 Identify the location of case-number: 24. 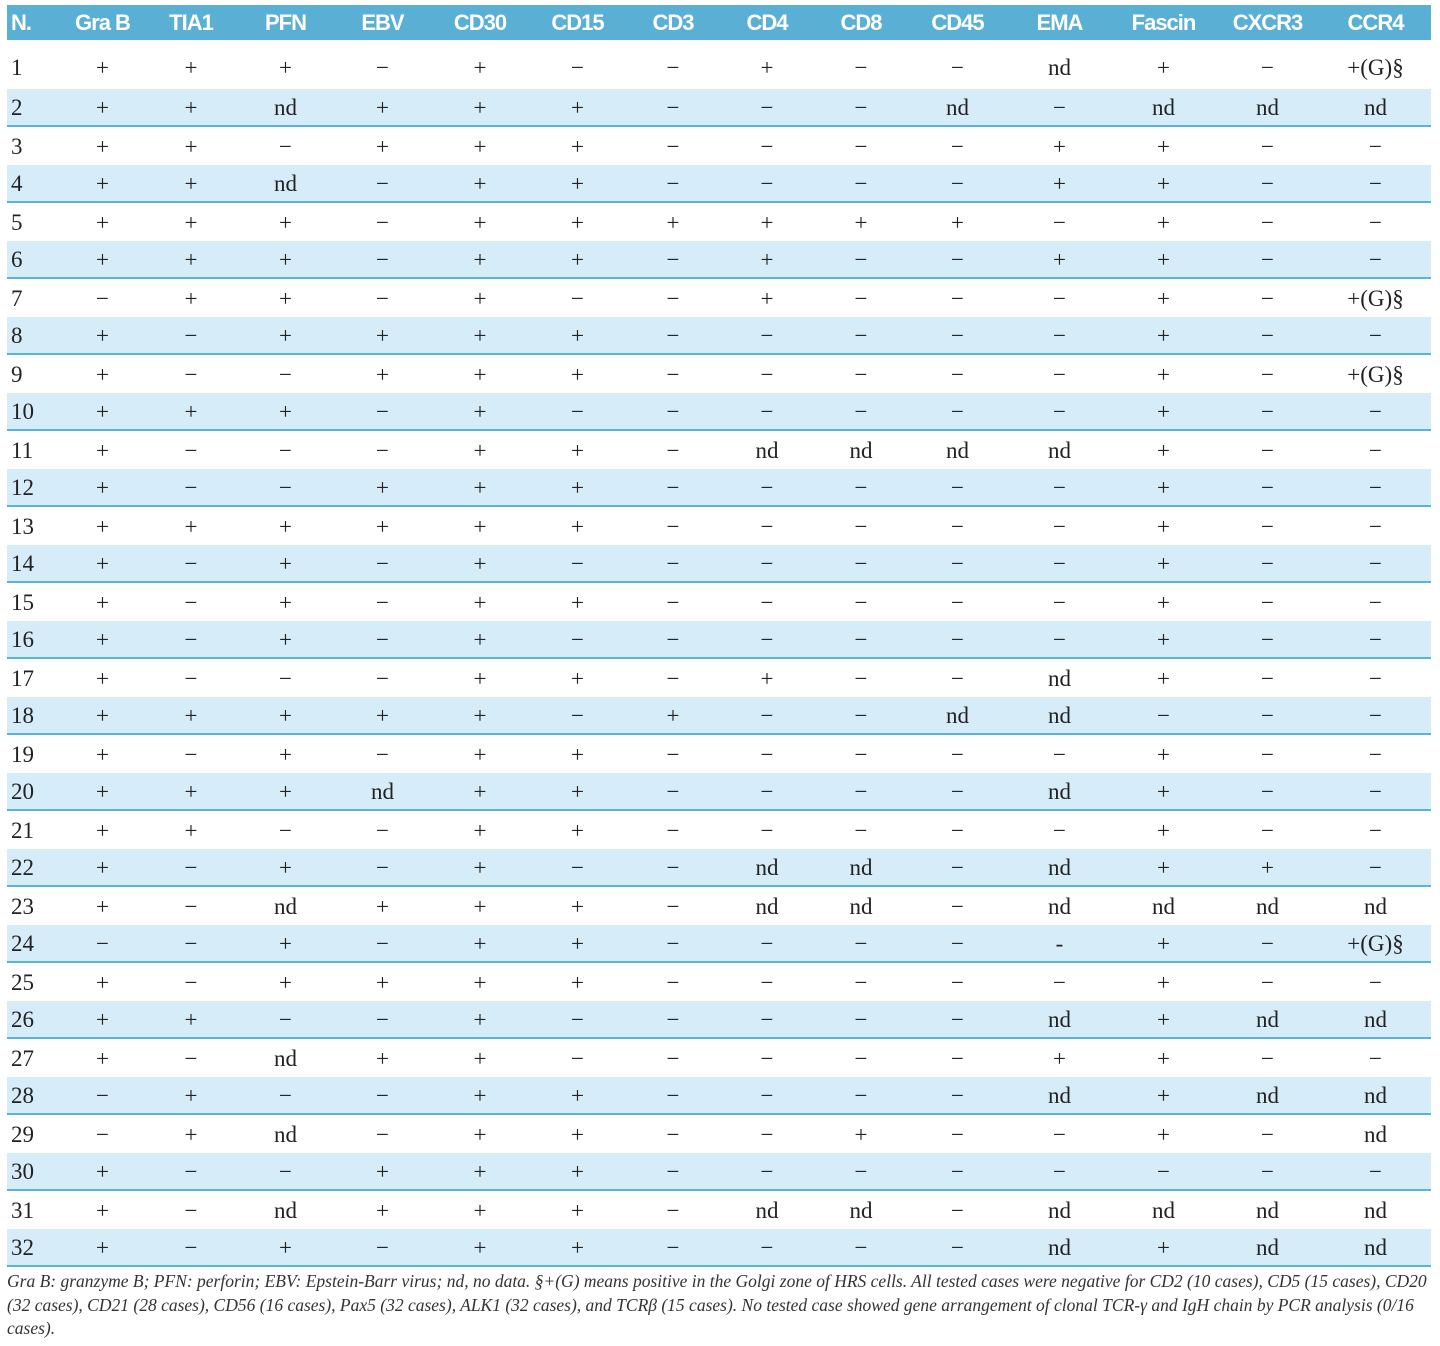
(33, 944).